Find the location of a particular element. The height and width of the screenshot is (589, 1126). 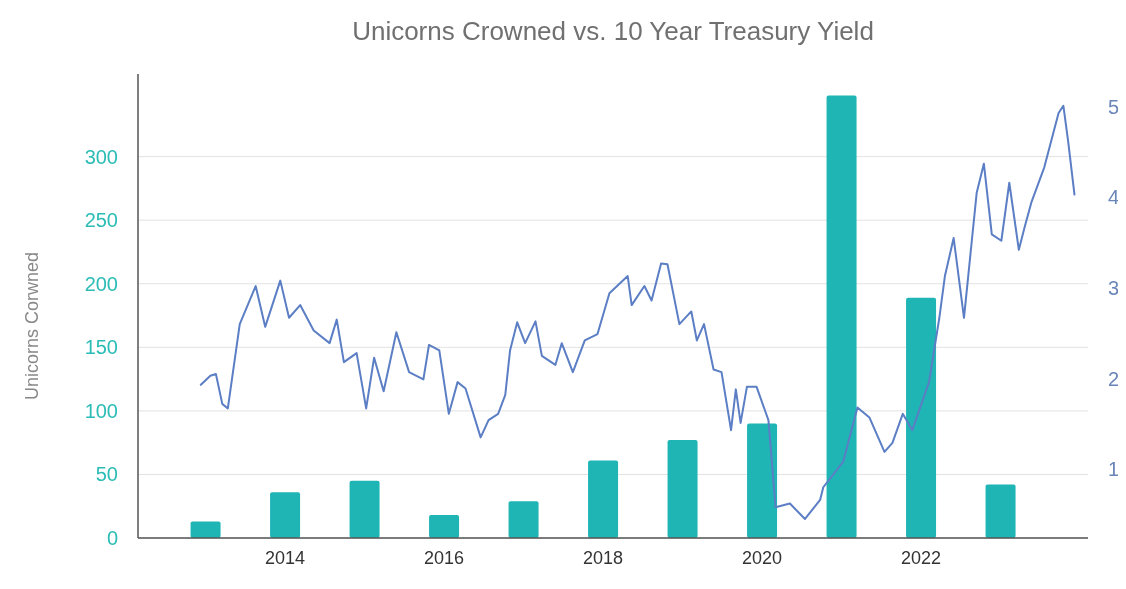

x-tick-label: 2018 is located at coordinates (603, 558).